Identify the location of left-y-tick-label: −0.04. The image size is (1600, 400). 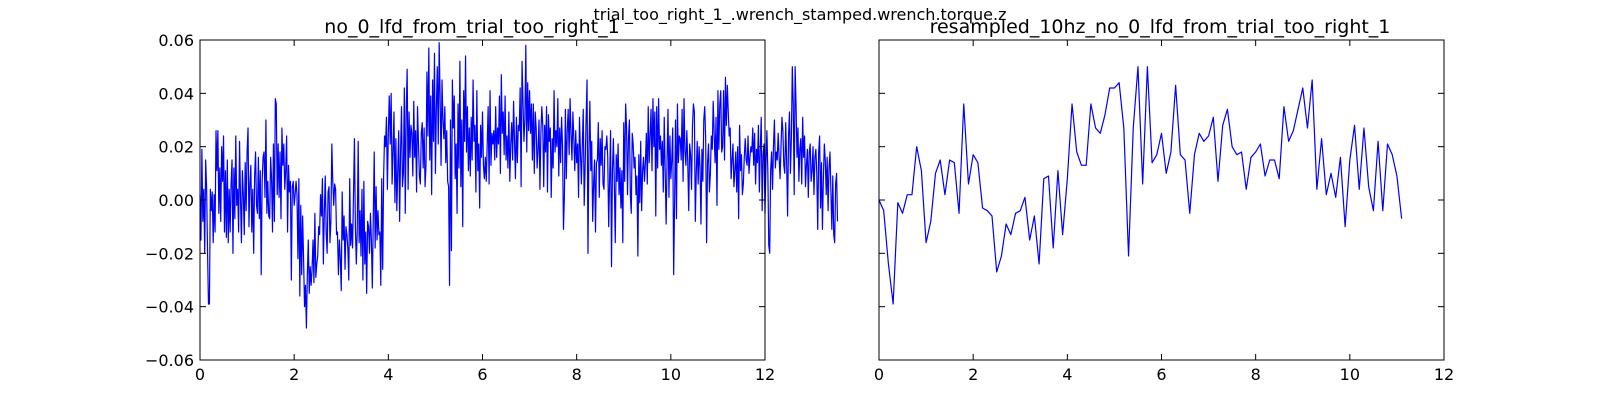
(169, 307).